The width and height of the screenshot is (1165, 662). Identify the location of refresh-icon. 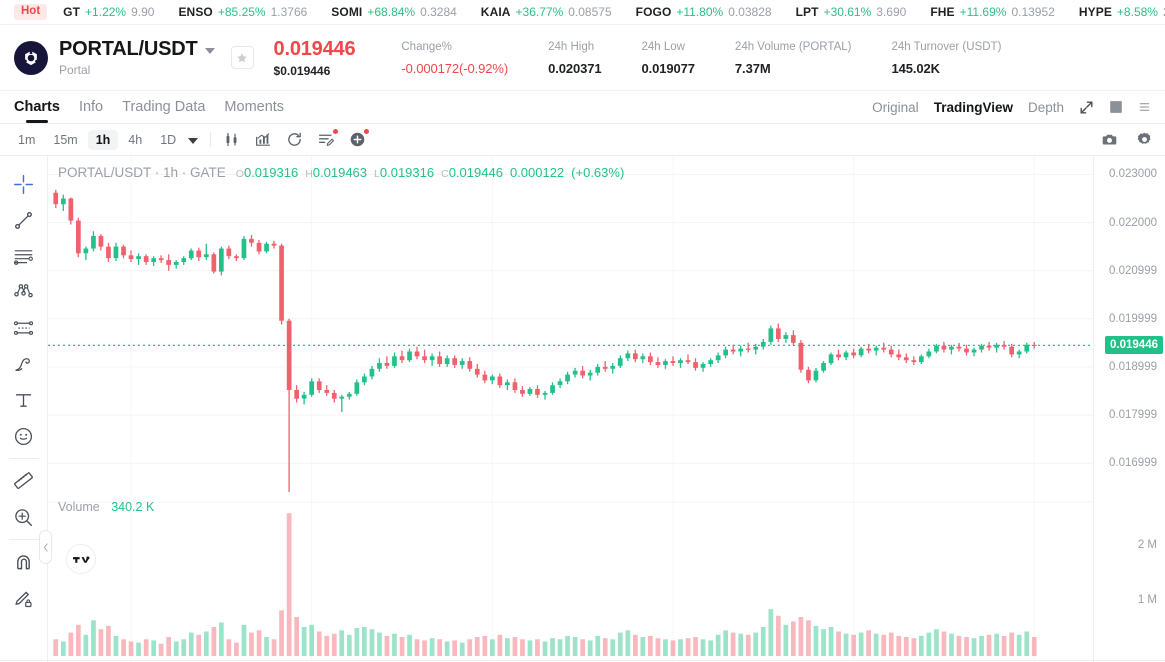
(294, 139).